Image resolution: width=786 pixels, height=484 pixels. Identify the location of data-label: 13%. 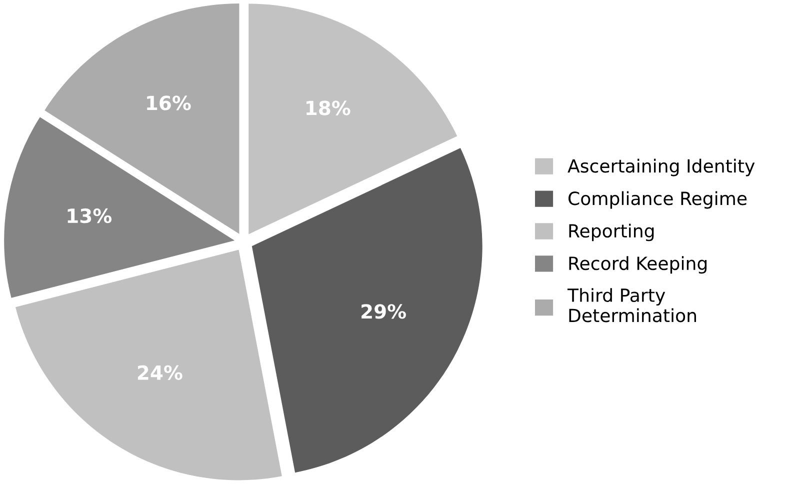
(90, 216).